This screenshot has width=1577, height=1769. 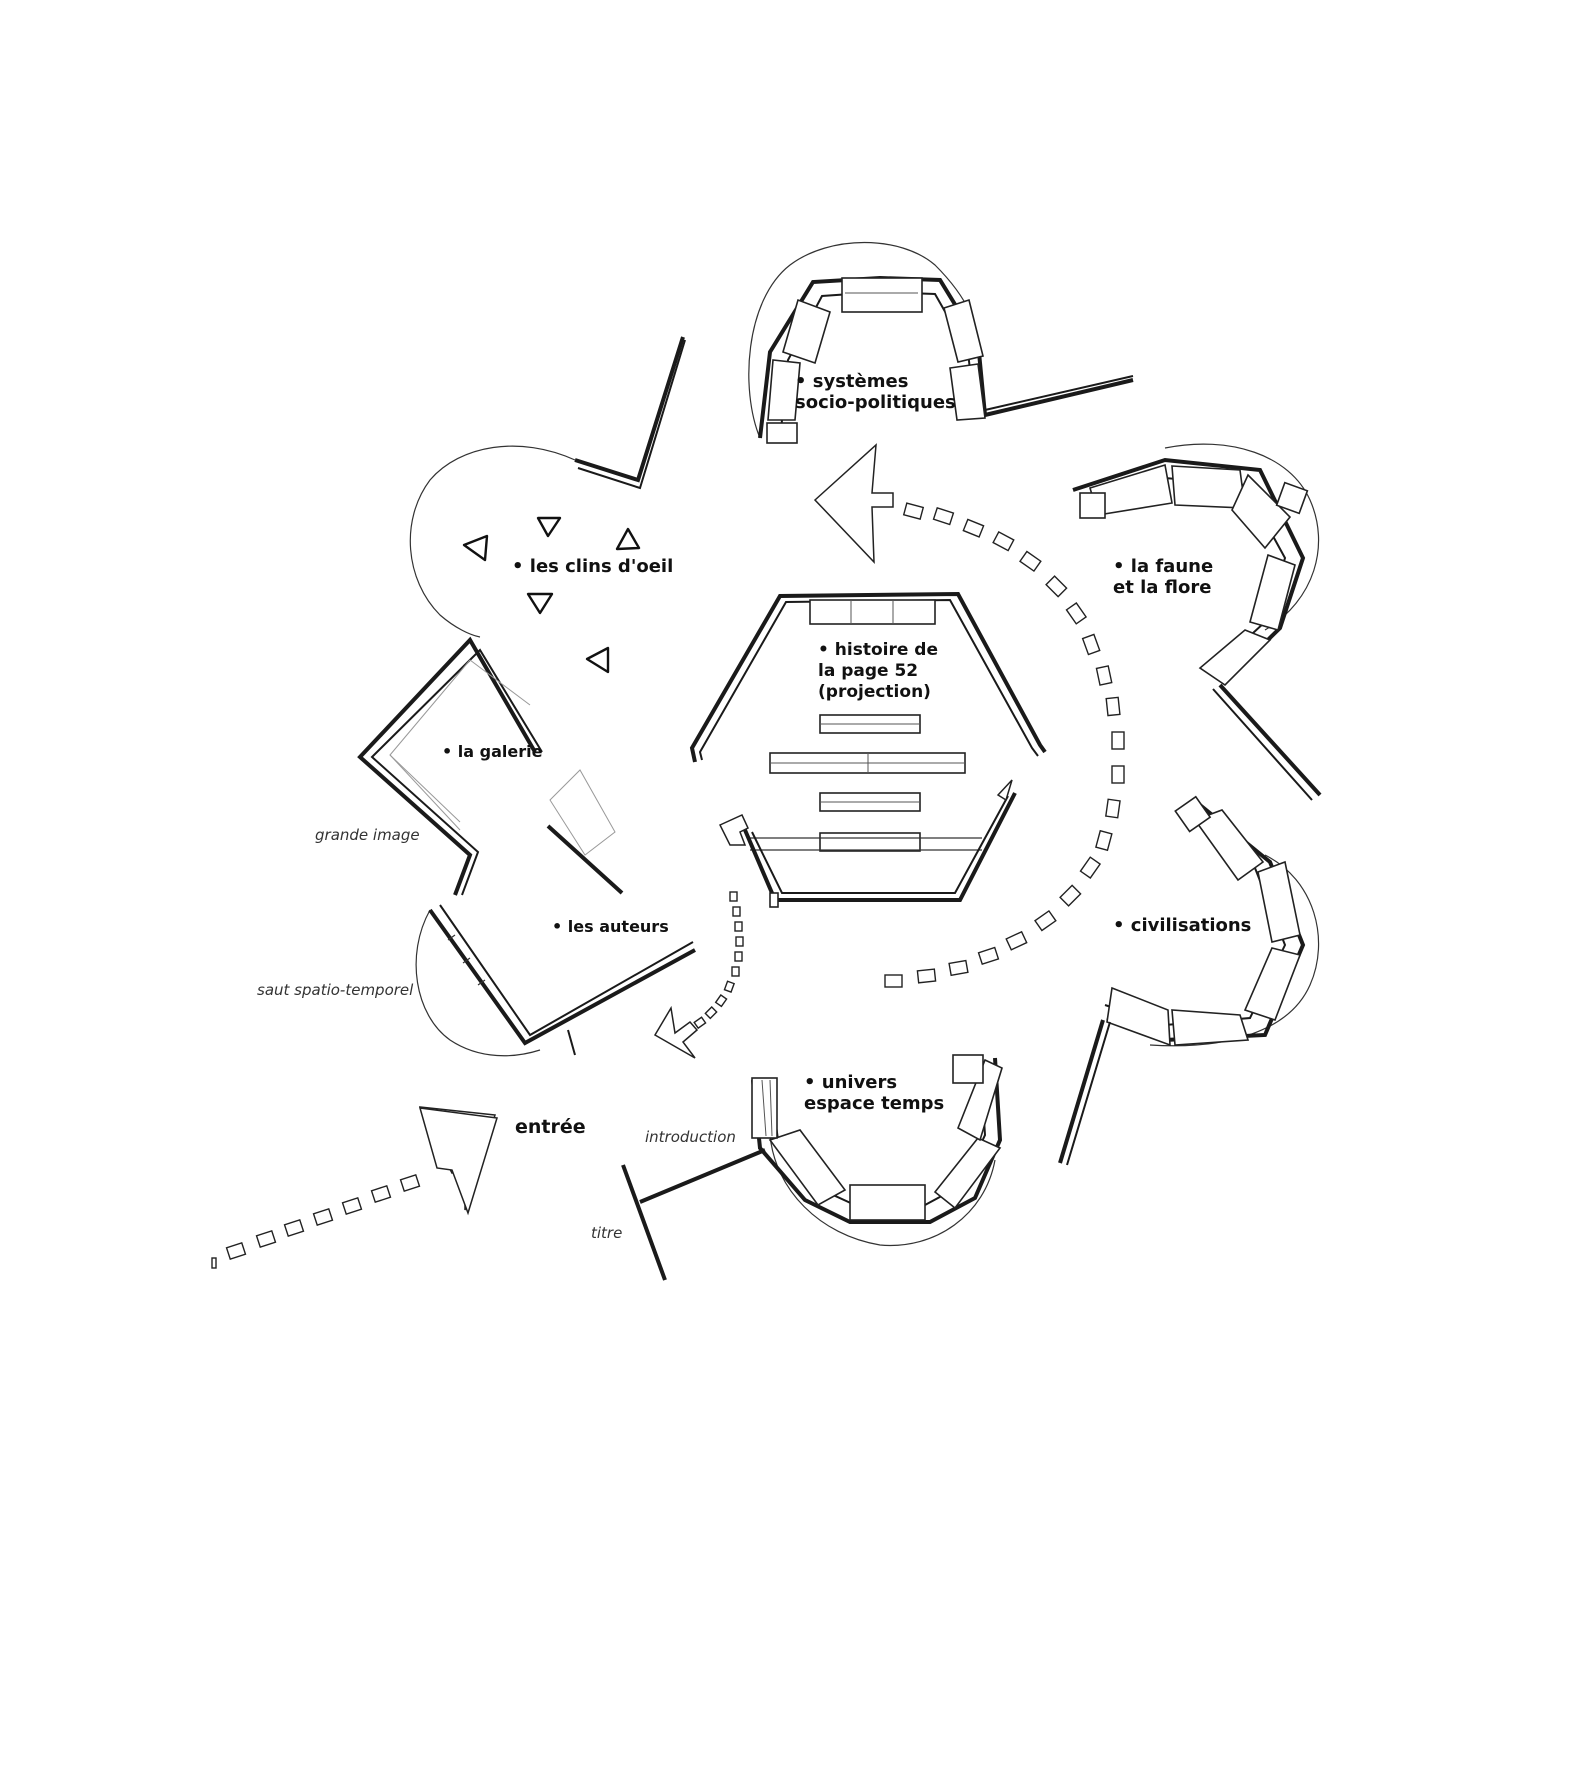 I want to click on zone-label-univers: • univers espace temps, so click(x=874, y=1093).